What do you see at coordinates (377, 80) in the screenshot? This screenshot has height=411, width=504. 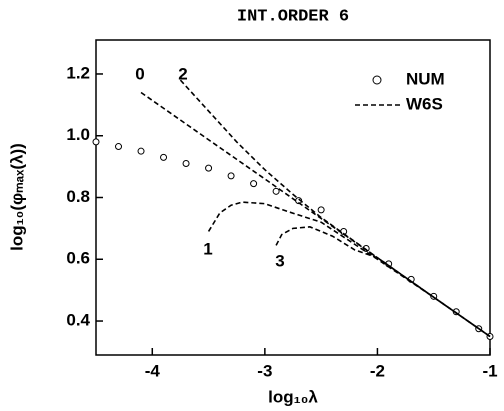 I see `legend-swatch` at bounding box center [377, 80].